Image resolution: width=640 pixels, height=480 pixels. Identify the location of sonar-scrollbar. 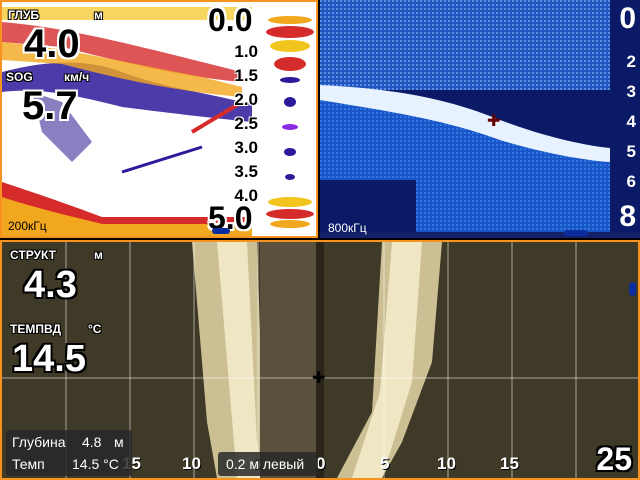
(221, 231).